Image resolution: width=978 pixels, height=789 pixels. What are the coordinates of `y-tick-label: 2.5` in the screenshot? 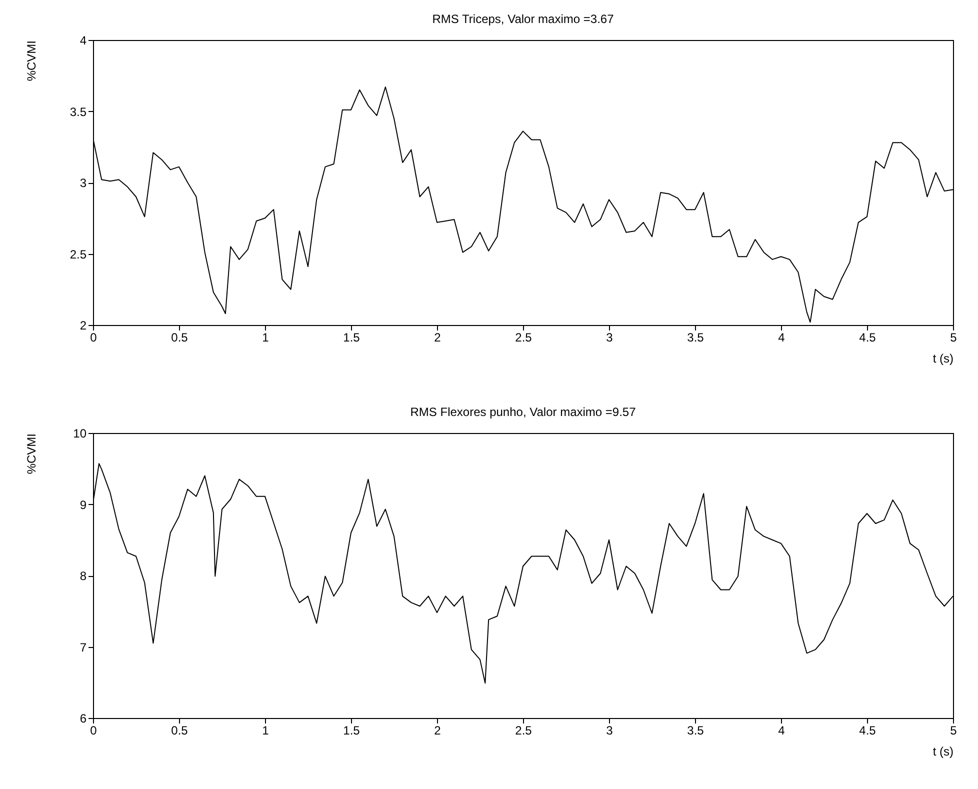 It's located at (78, 254).